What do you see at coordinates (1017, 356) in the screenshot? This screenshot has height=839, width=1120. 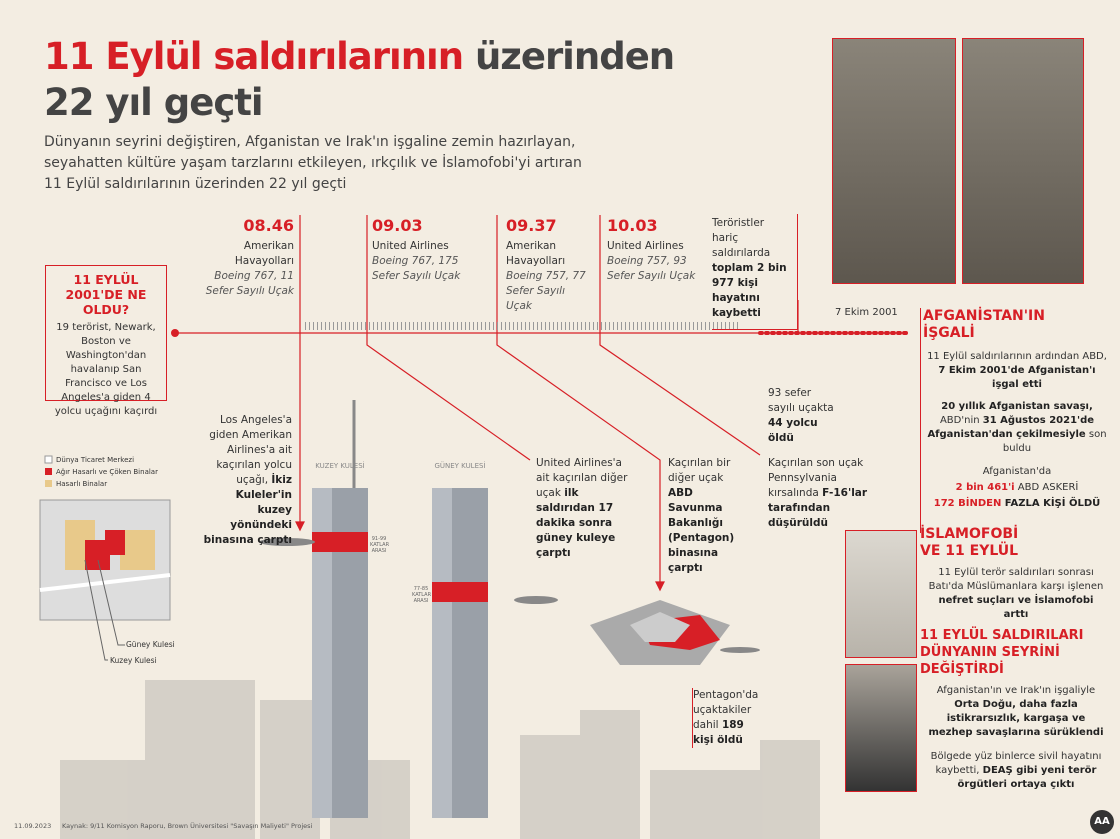 I see `text: 11 Eylül saldırılarının ardından ABD,` at bounding box center [1017, 356].